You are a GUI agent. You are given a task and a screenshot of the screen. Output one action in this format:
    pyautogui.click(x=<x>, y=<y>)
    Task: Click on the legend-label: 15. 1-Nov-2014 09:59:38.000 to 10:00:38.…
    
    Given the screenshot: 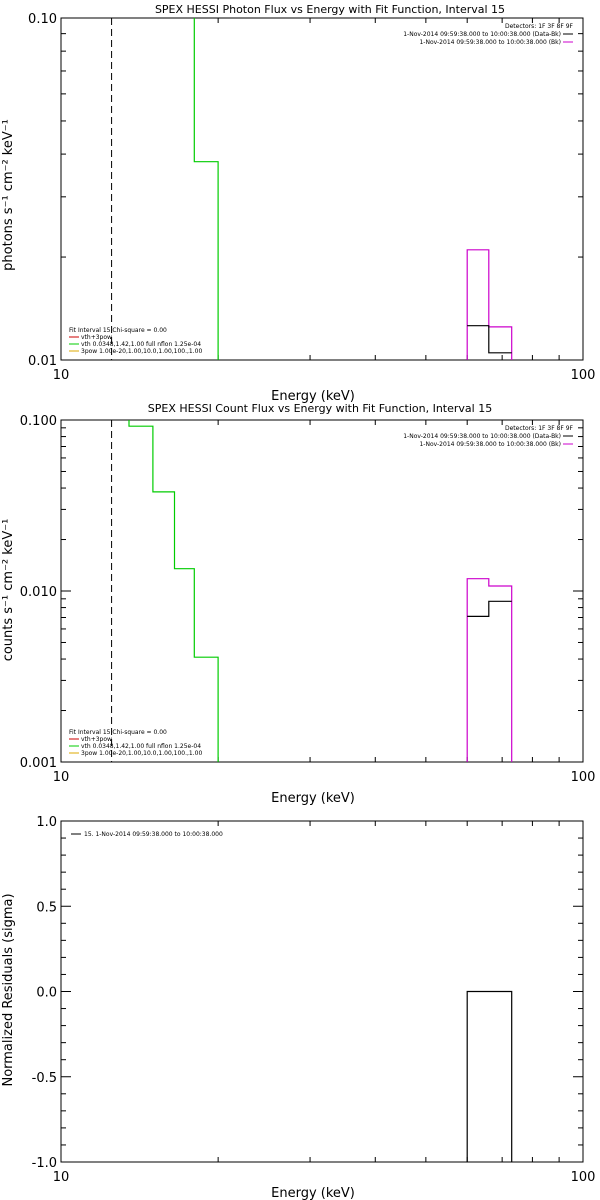 What is the action you would take?
    pyautogui.click(x=153, y=834)
    